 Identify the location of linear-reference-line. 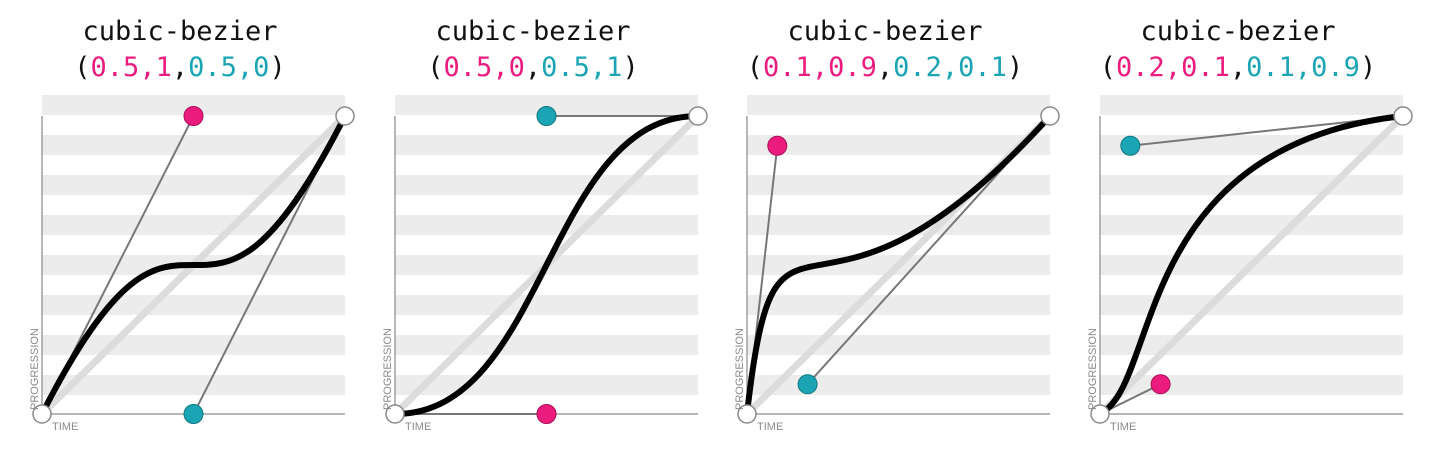
(1251, 265).